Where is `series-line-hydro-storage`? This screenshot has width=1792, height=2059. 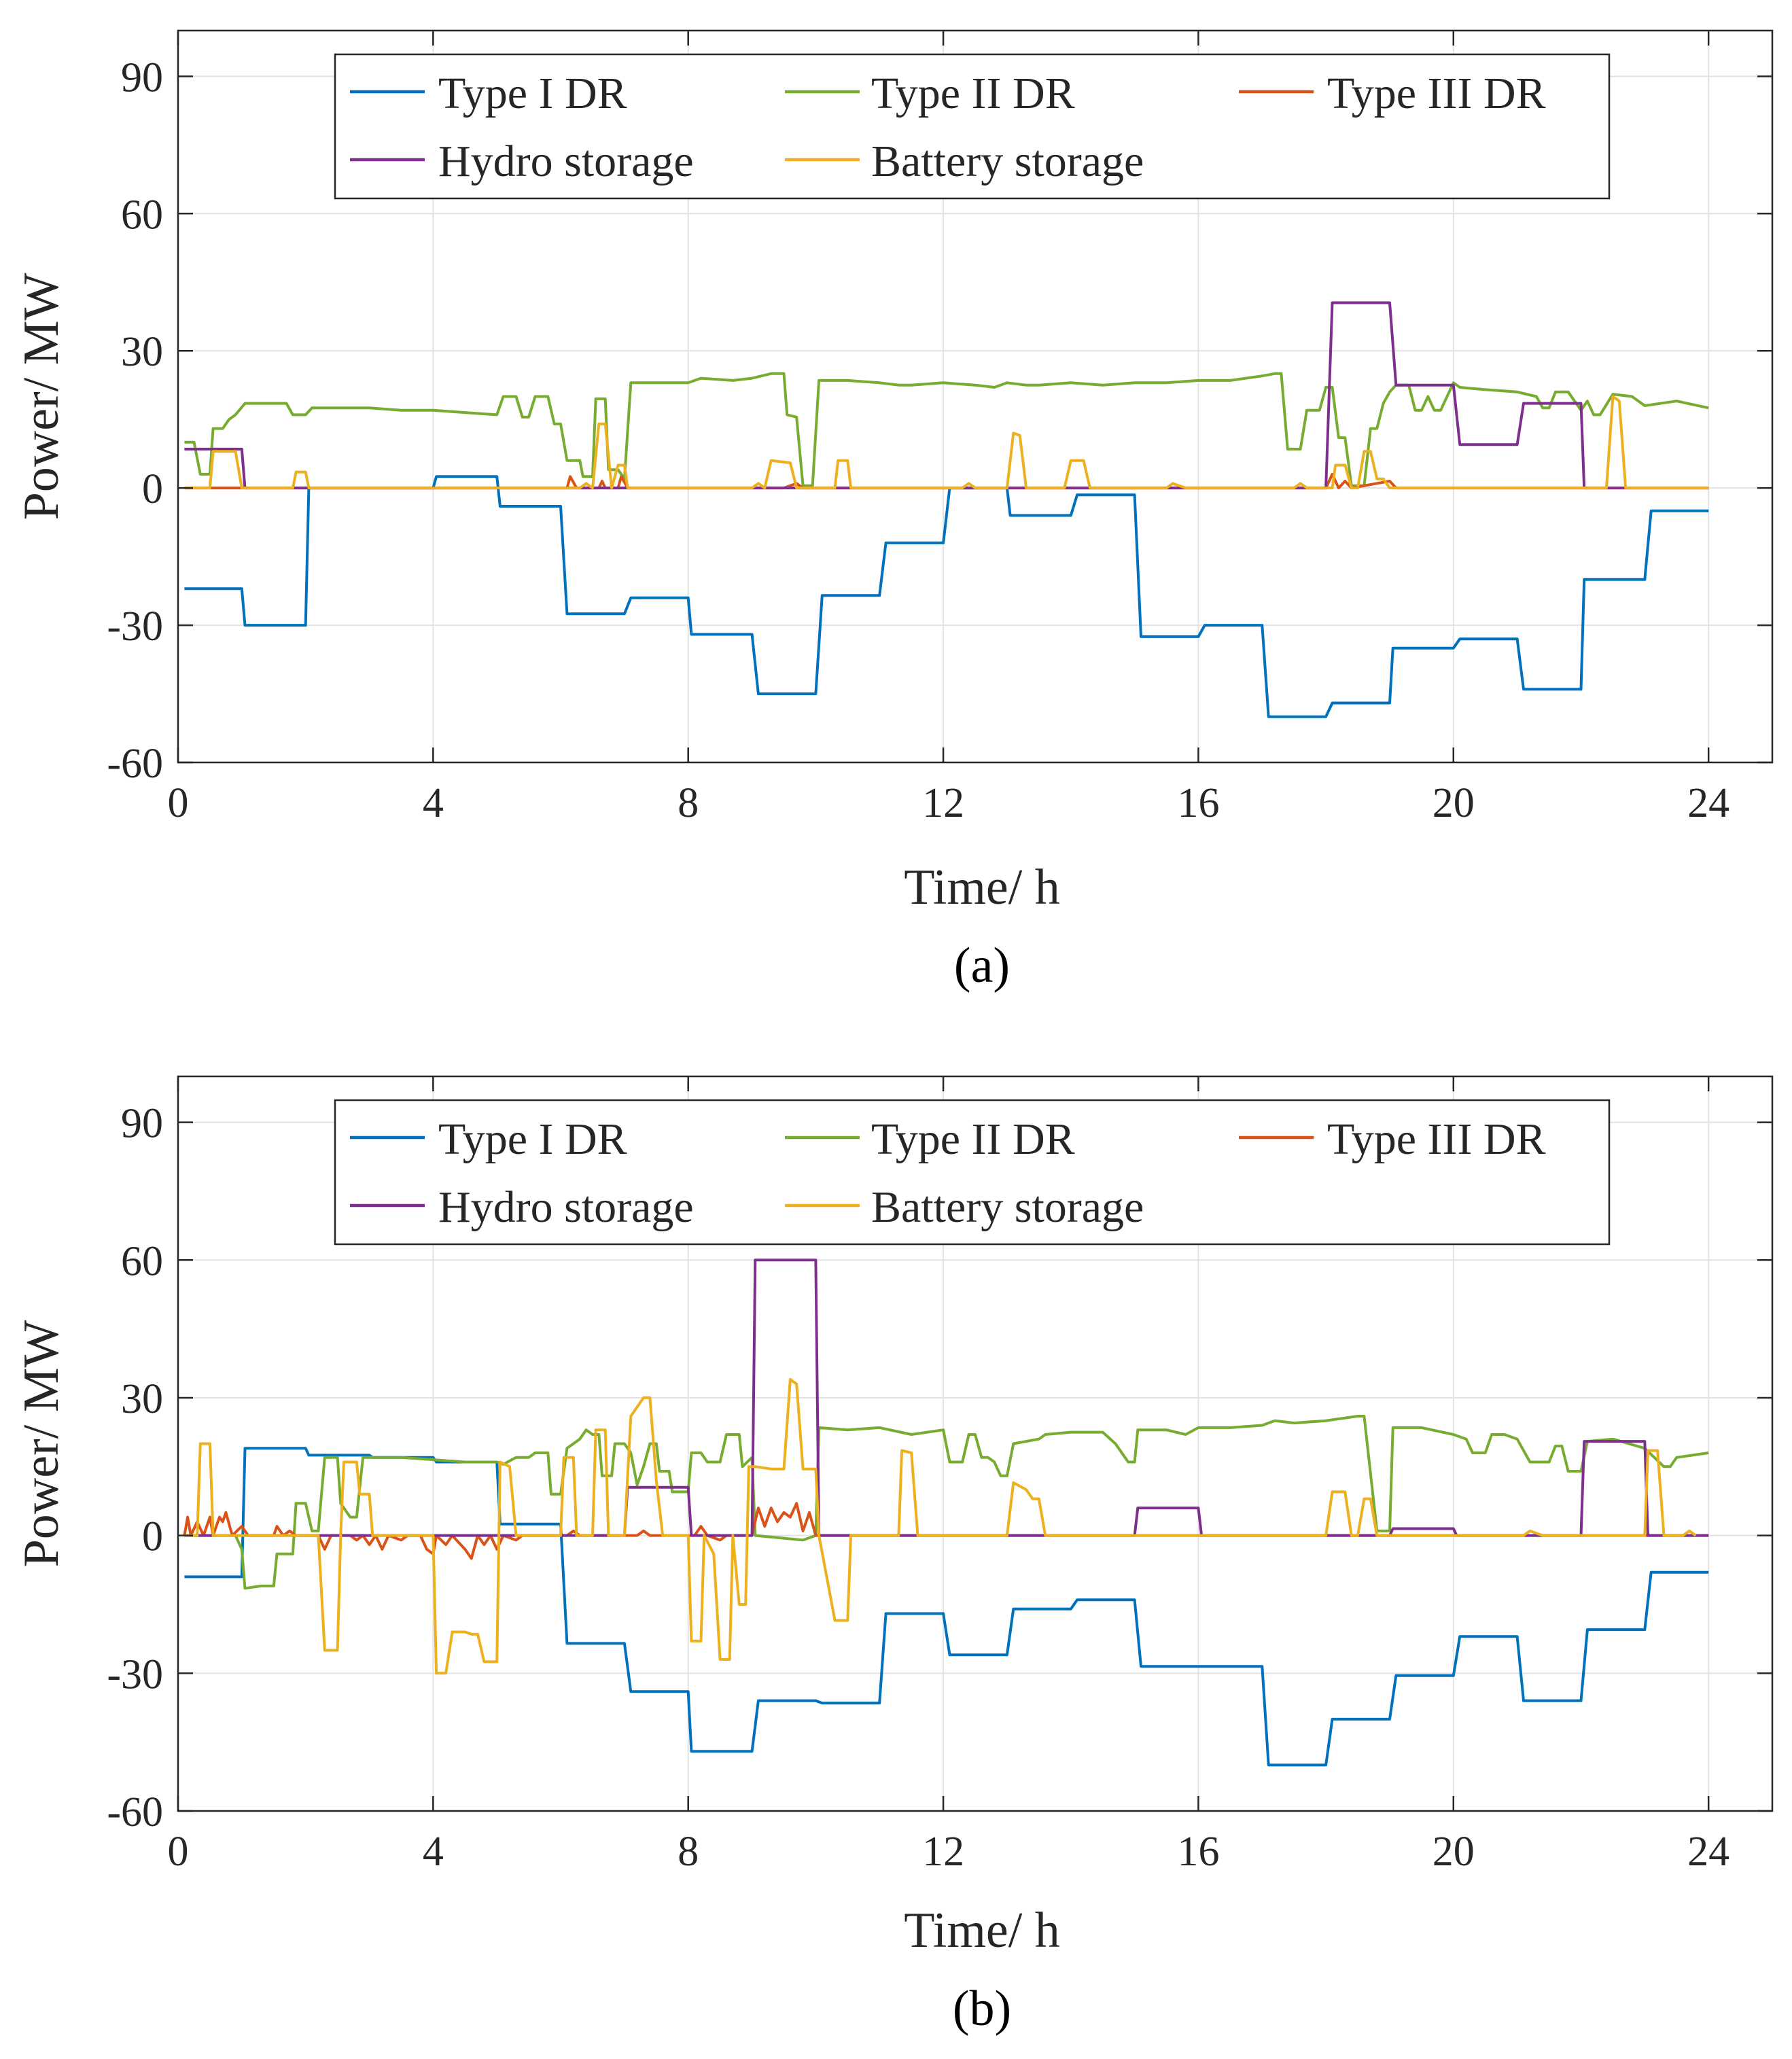 series-line-hydro-storage is located at coordinates (946, 1398).